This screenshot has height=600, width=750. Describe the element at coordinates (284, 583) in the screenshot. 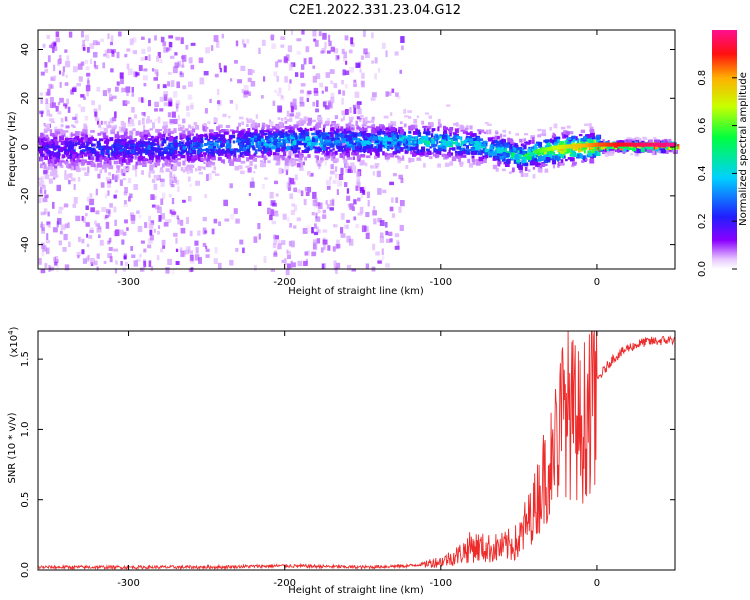

I see `x-tick-label: -200` at that location.